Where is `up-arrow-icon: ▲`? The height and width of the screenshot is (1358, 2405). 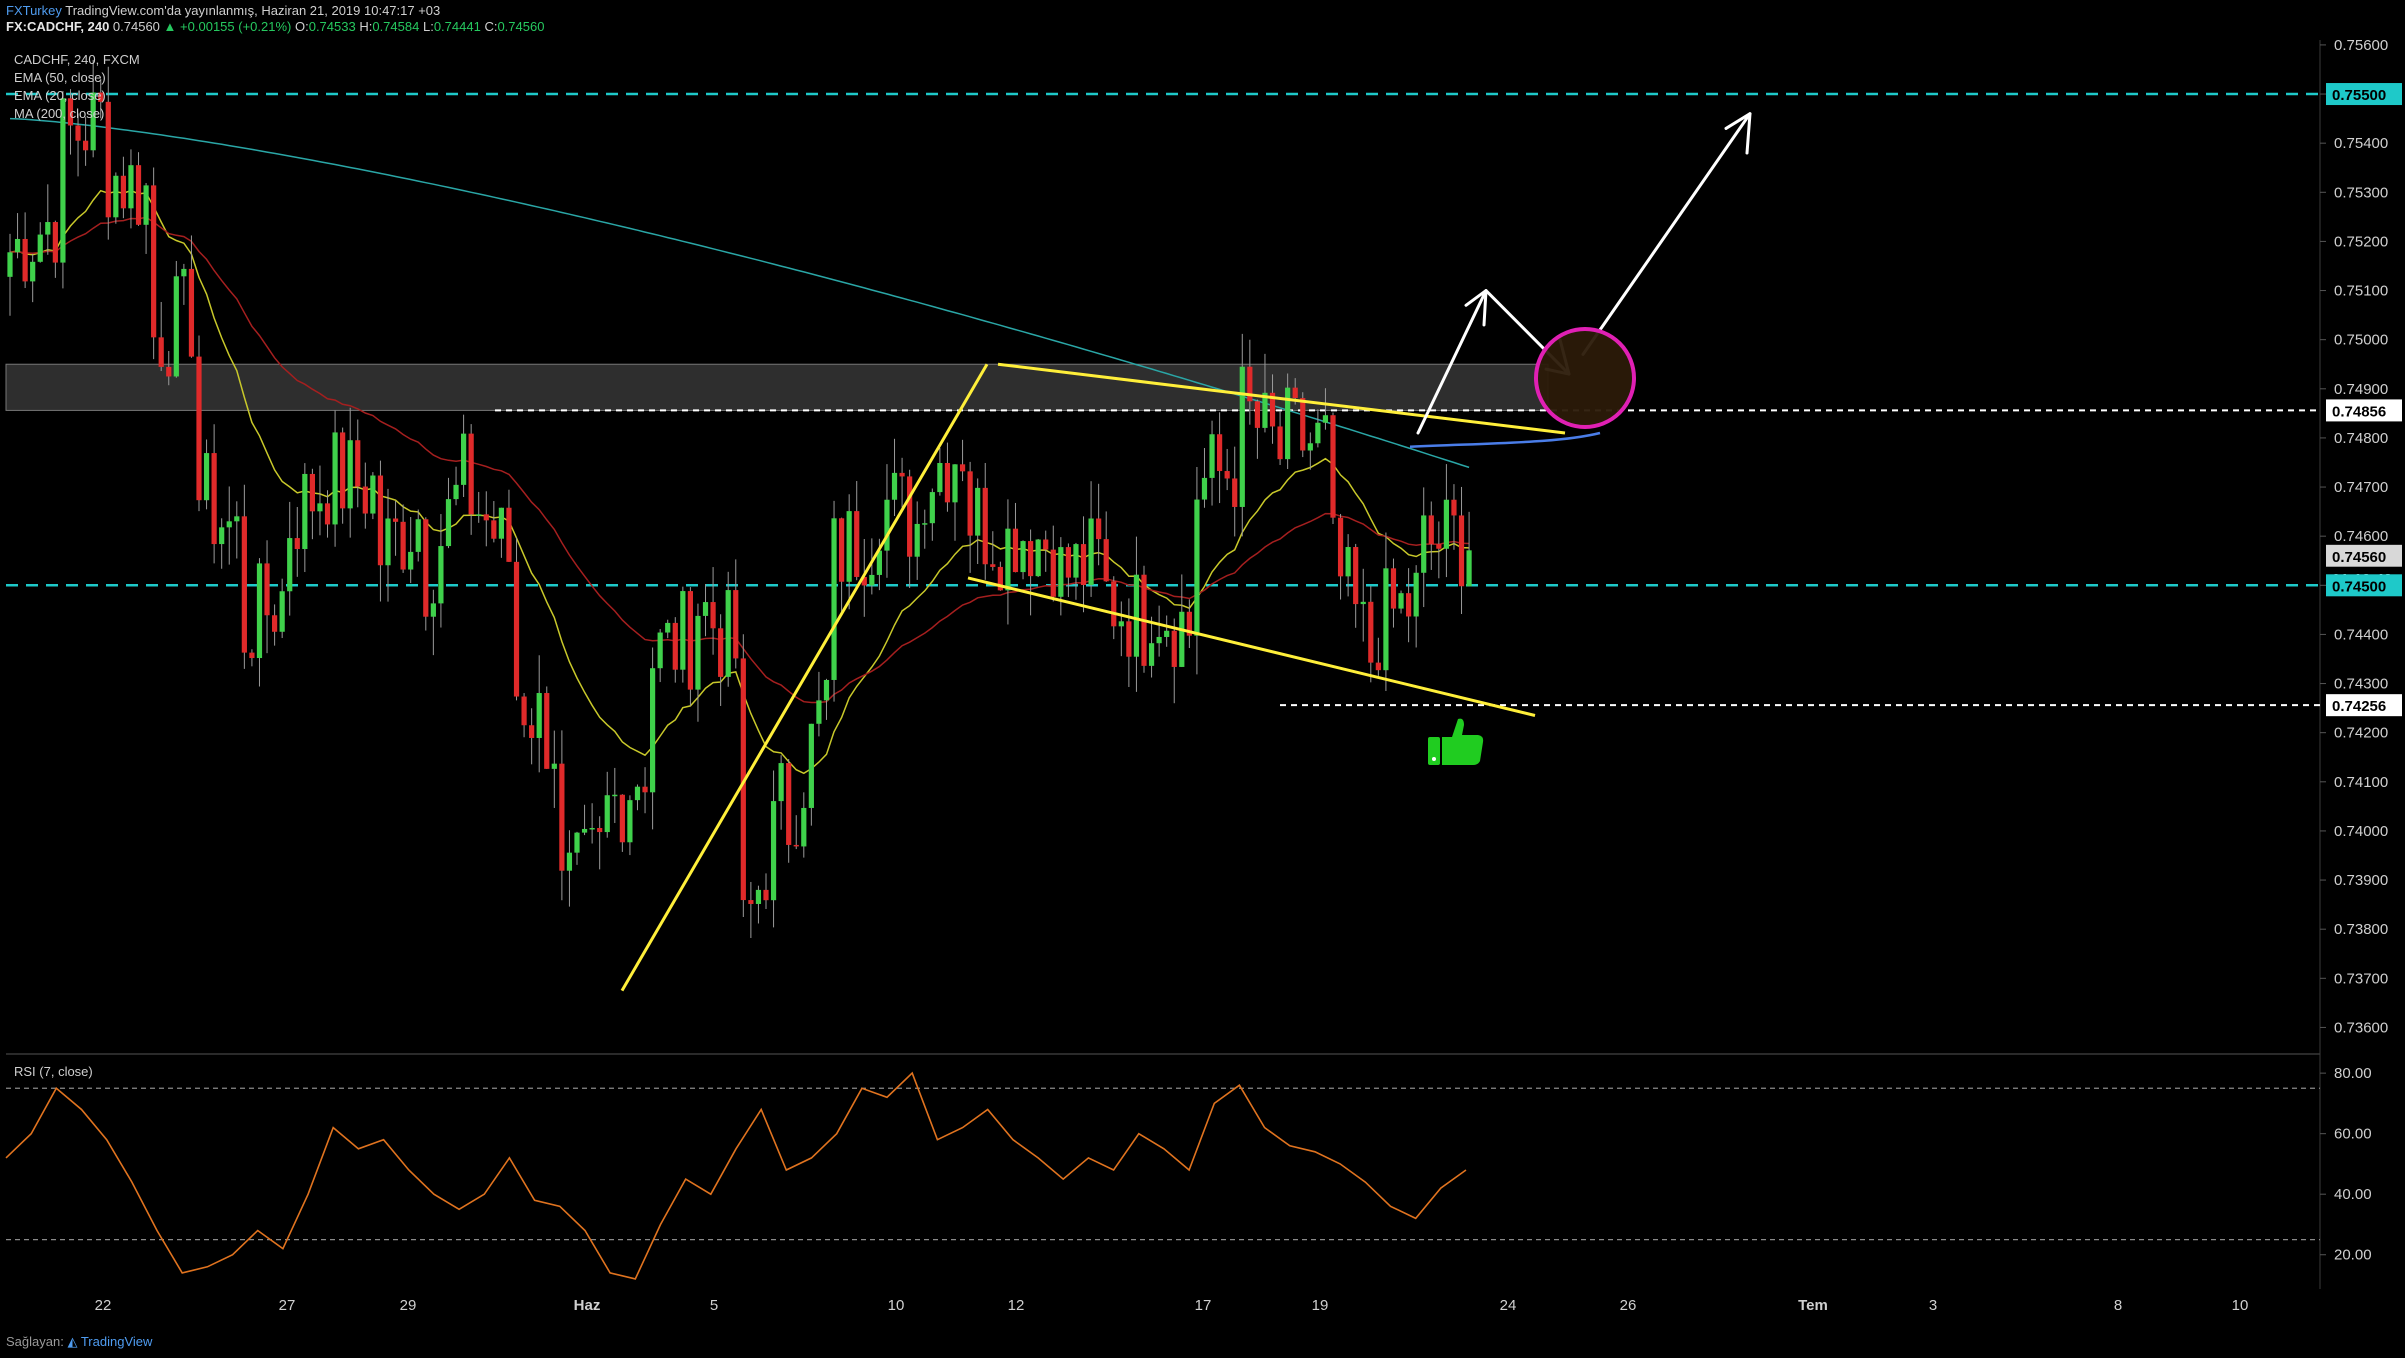
up-arrow-icon: ▲ is located at coordinates (170, 26).